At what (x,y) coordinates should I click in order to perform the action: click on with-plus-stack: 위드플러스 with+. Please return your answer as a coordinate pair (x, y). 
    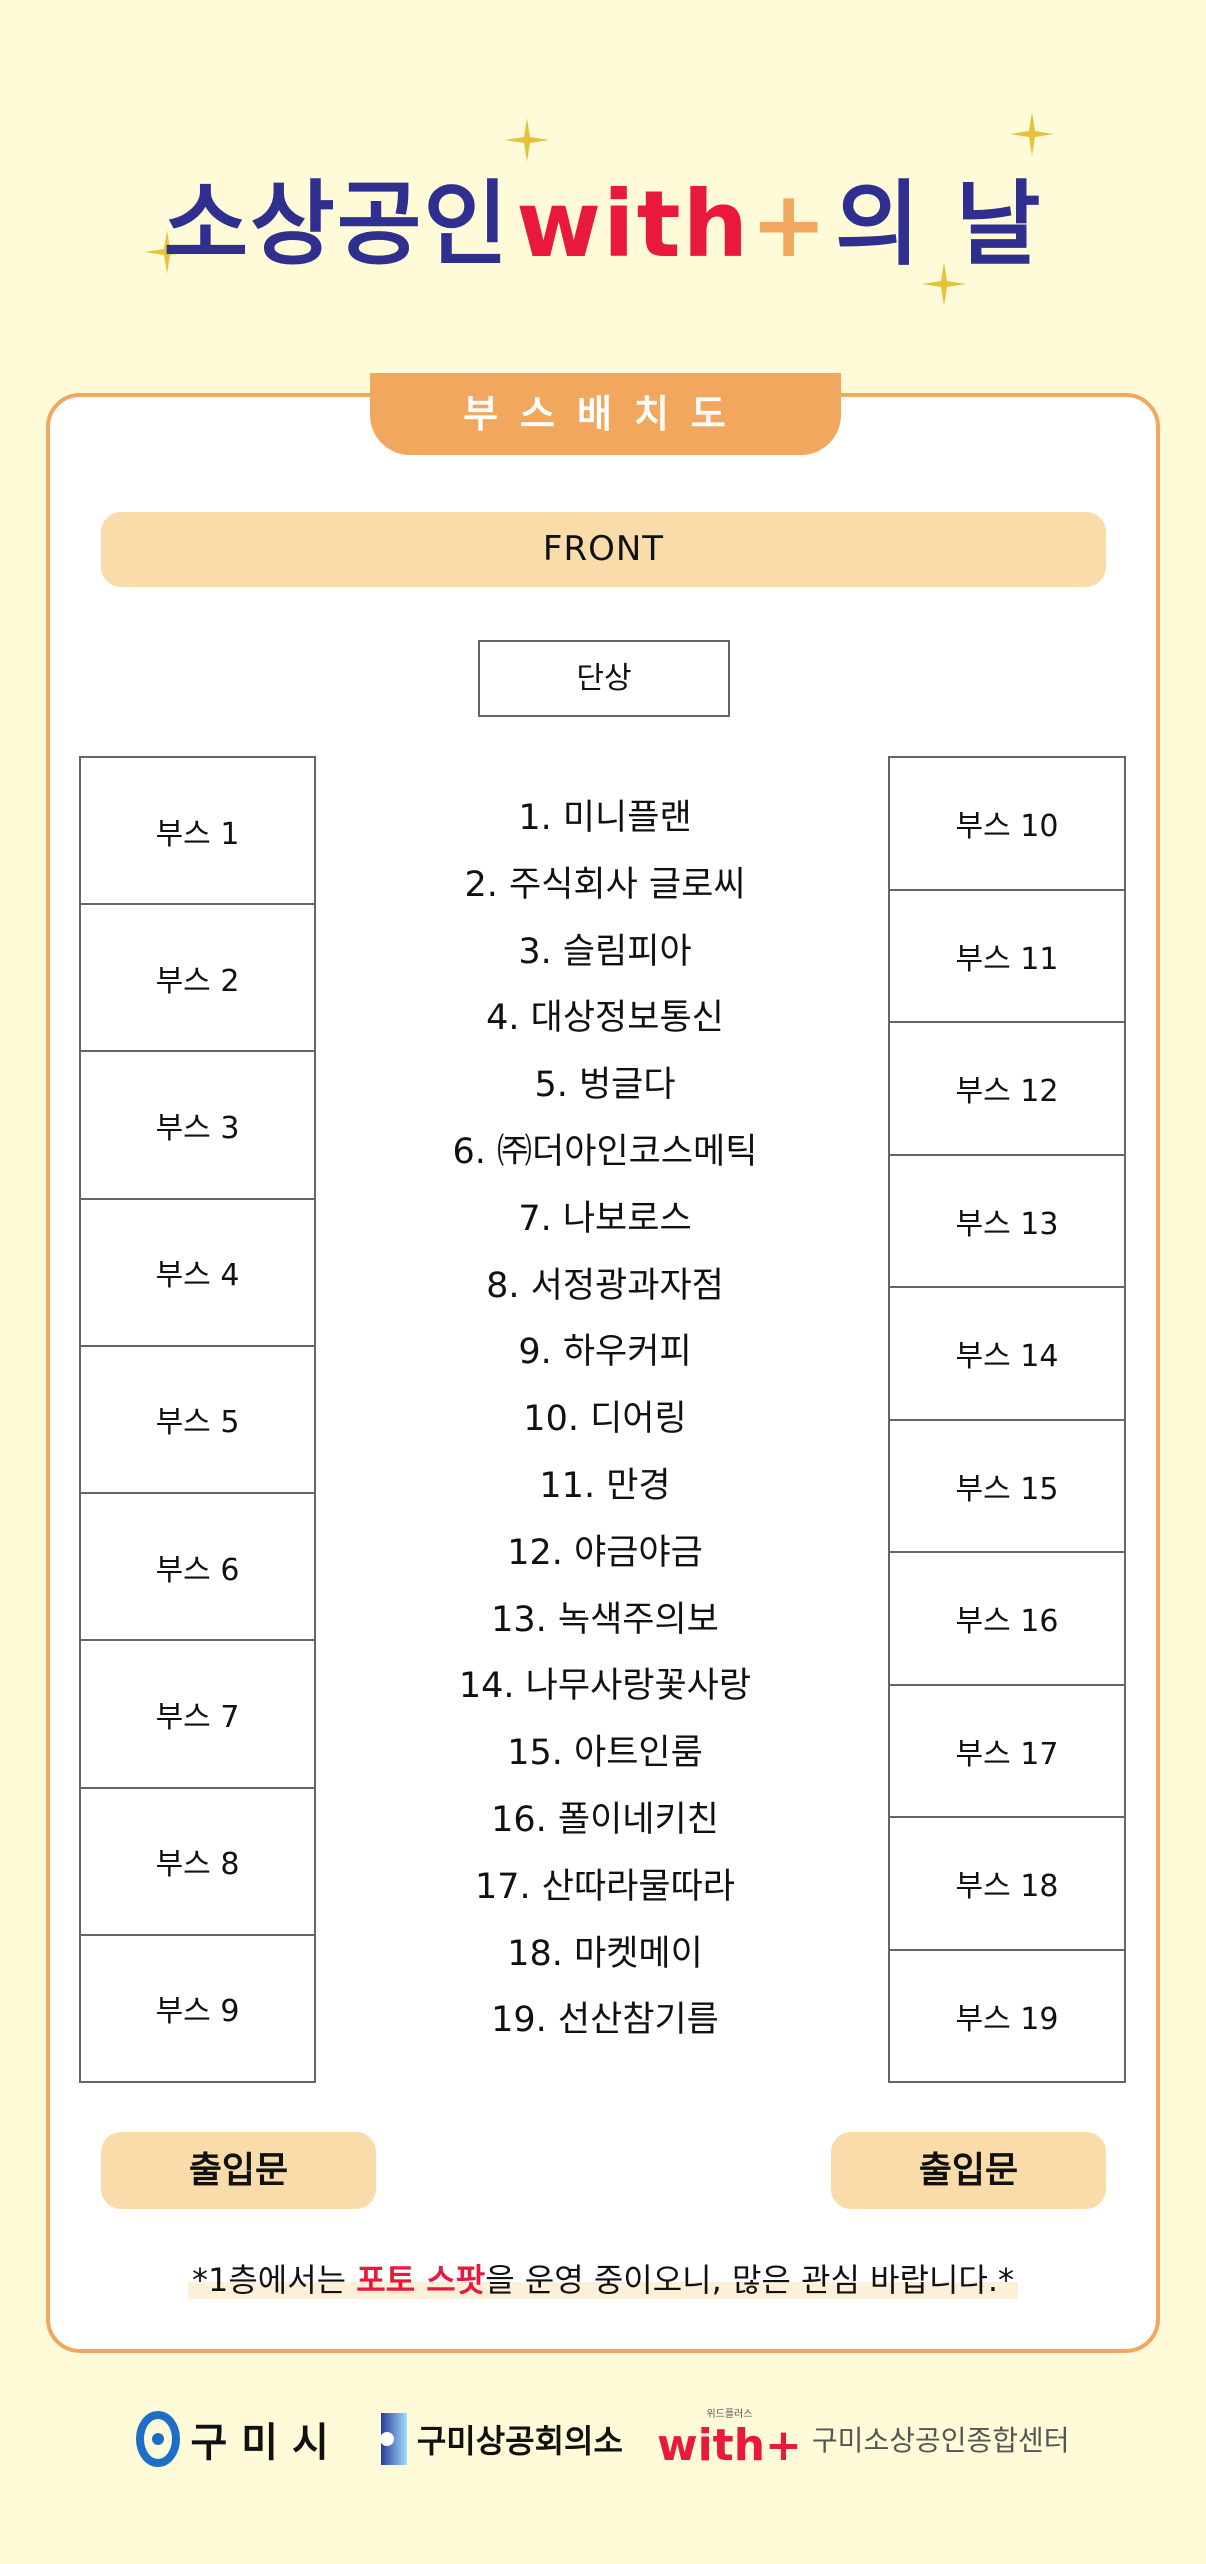
    Looking at the image, I should click on (729, 2439).